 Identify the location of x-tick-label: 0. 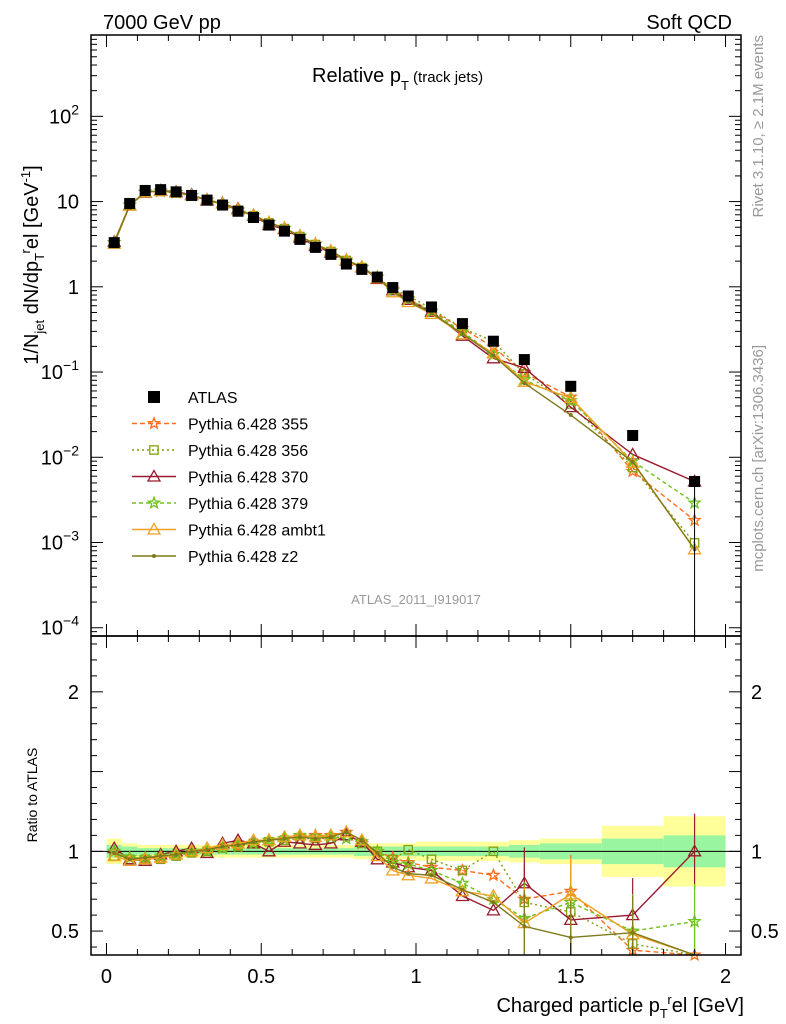
(106, 977).